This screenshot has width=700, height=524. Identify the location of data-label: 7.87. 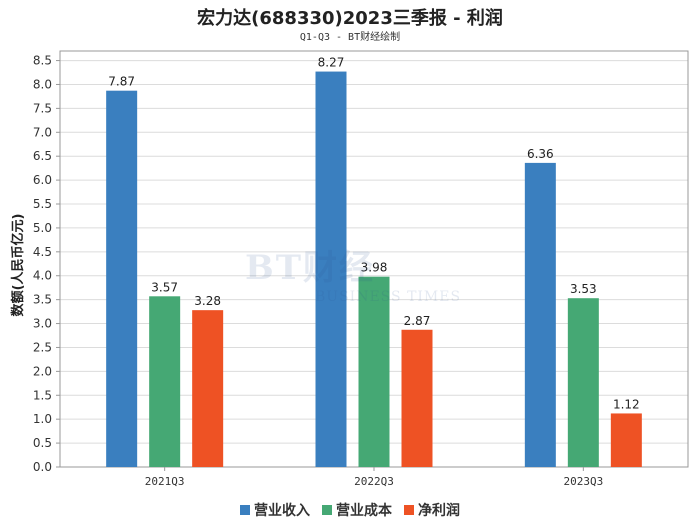
(121, 82).